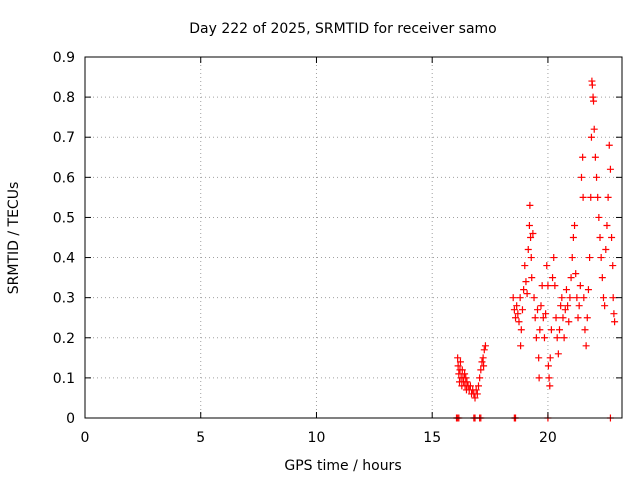 The image size is (640, 480). Describe the element at coordinates (432, 438) in the screenshot. I see `x-tick-label: 15` at that location.